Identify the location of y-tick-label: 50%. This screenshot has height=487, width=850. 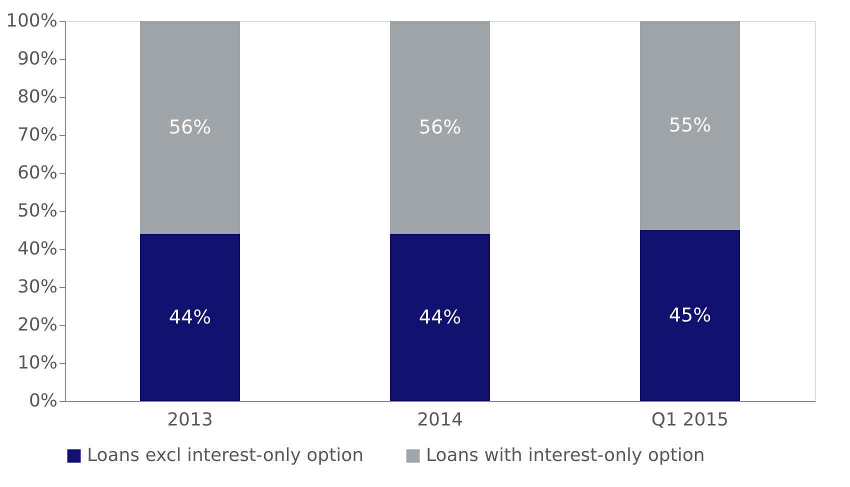
(37, 211).